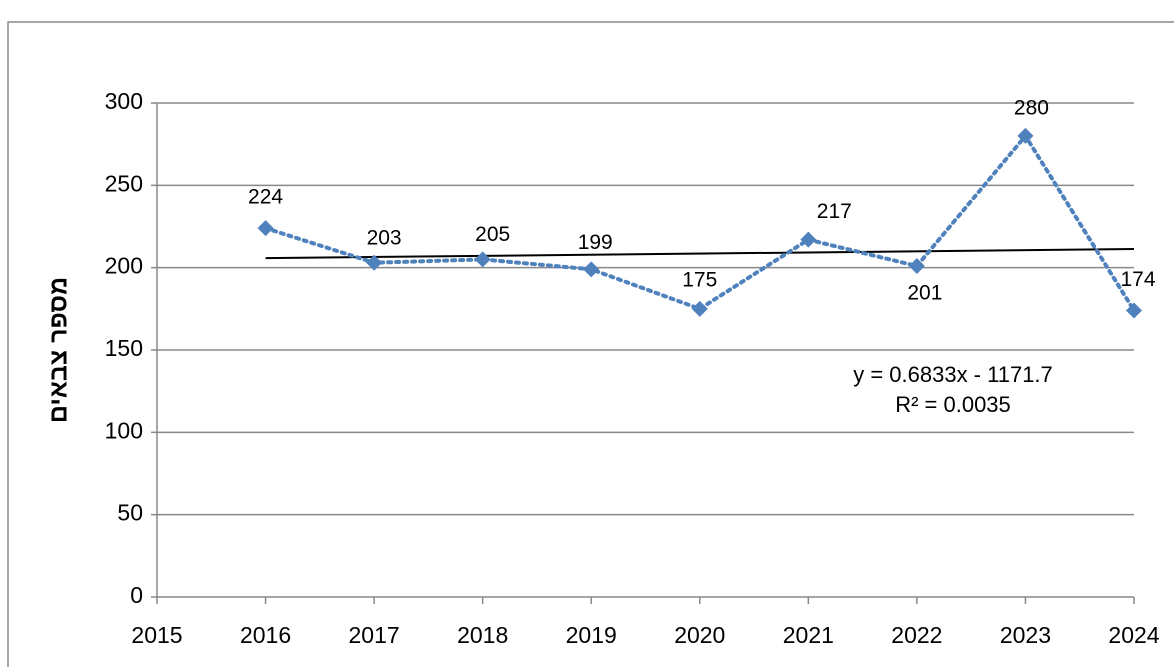  Describe the element at coordinates (595, 242) in the screenshot. I see `data-label: 199` at that location.